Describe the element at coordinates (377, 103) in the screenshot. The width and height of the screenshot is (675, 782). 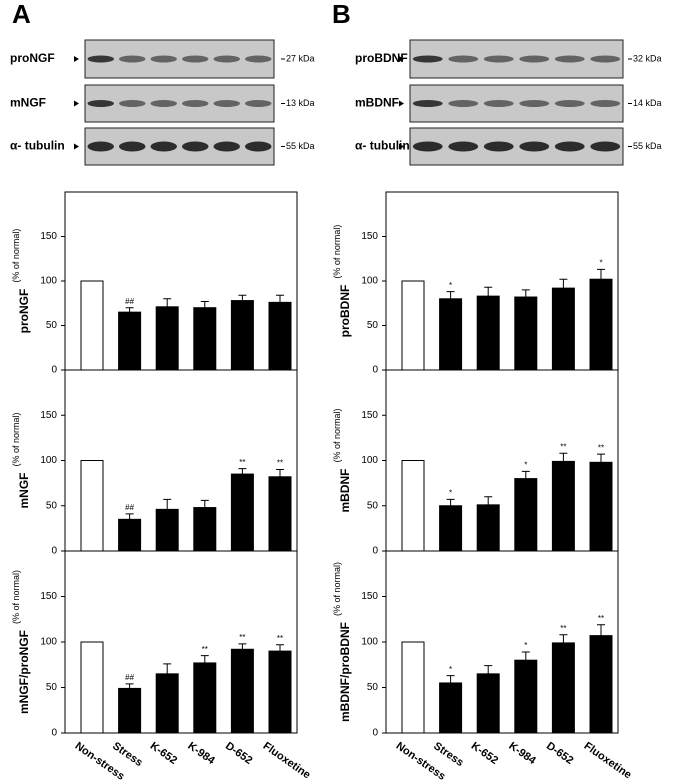
I see `blot-label: mBDNF` at that location.